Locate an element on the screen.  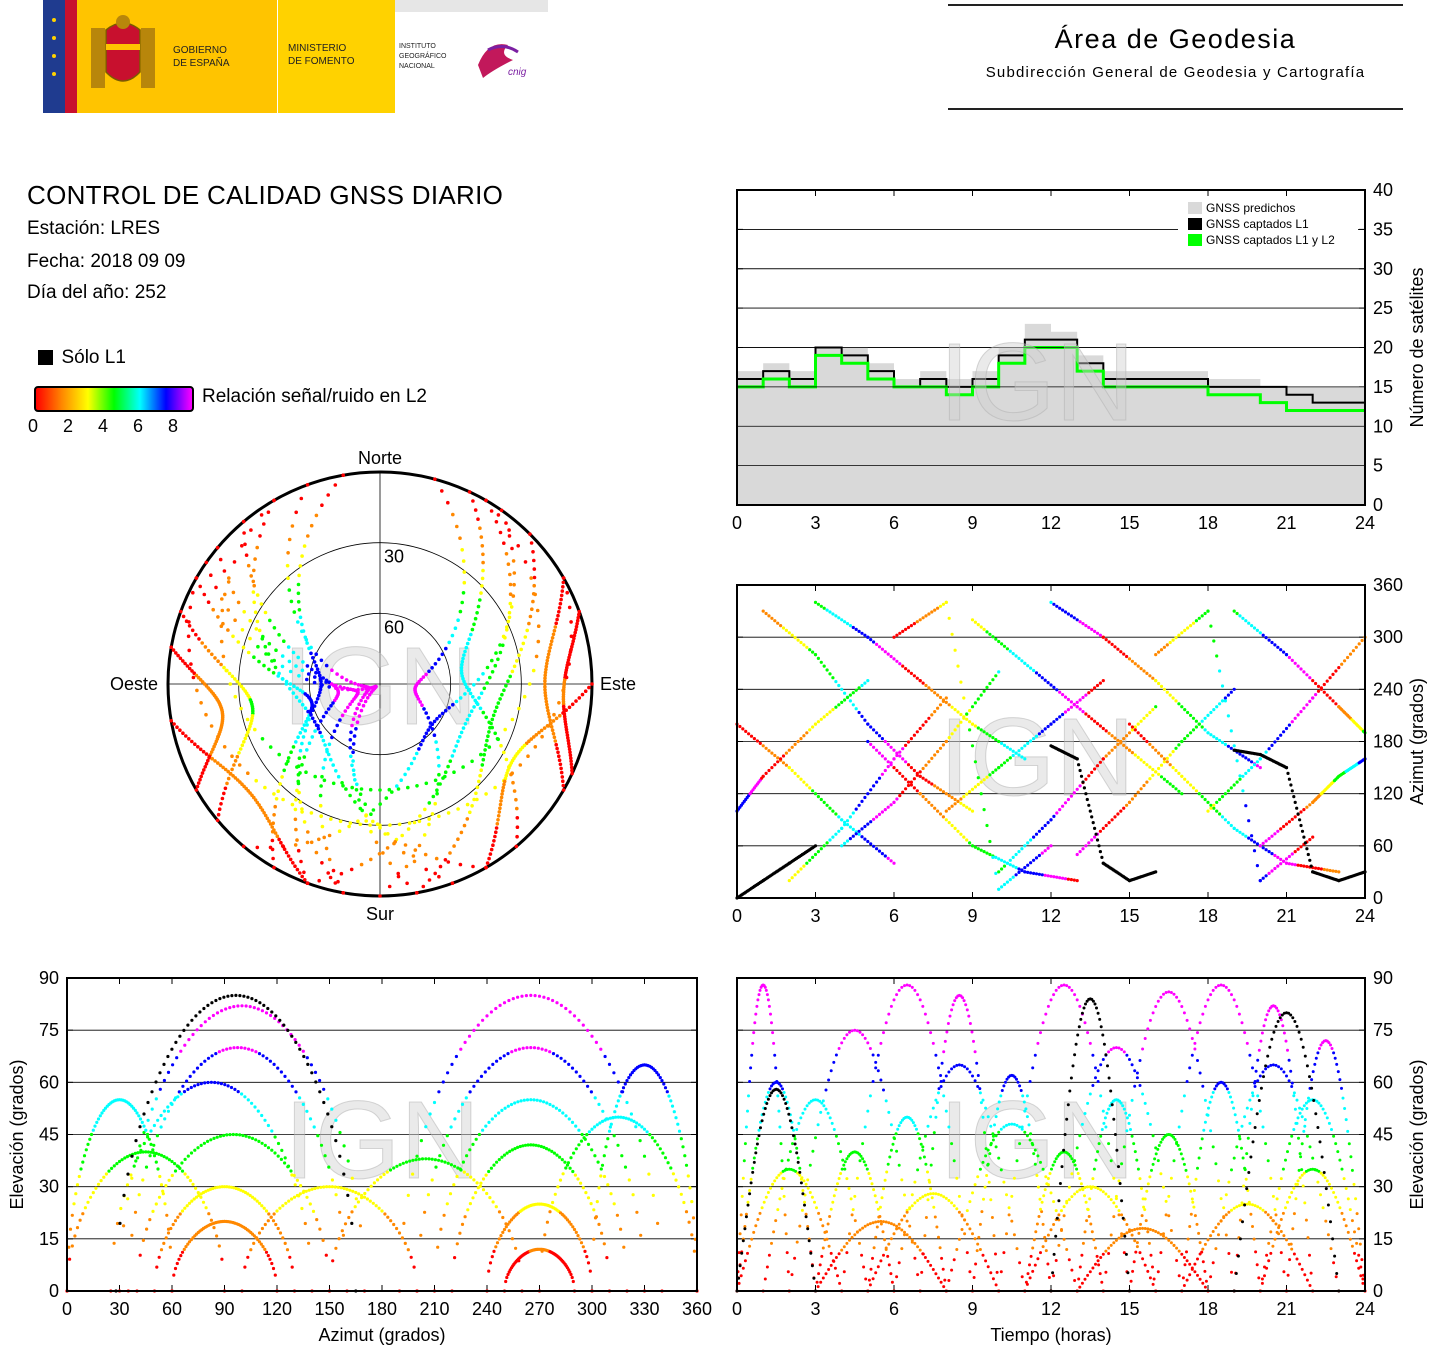
ign-line1: INSTITUTO is located at coordinates (417, 46).